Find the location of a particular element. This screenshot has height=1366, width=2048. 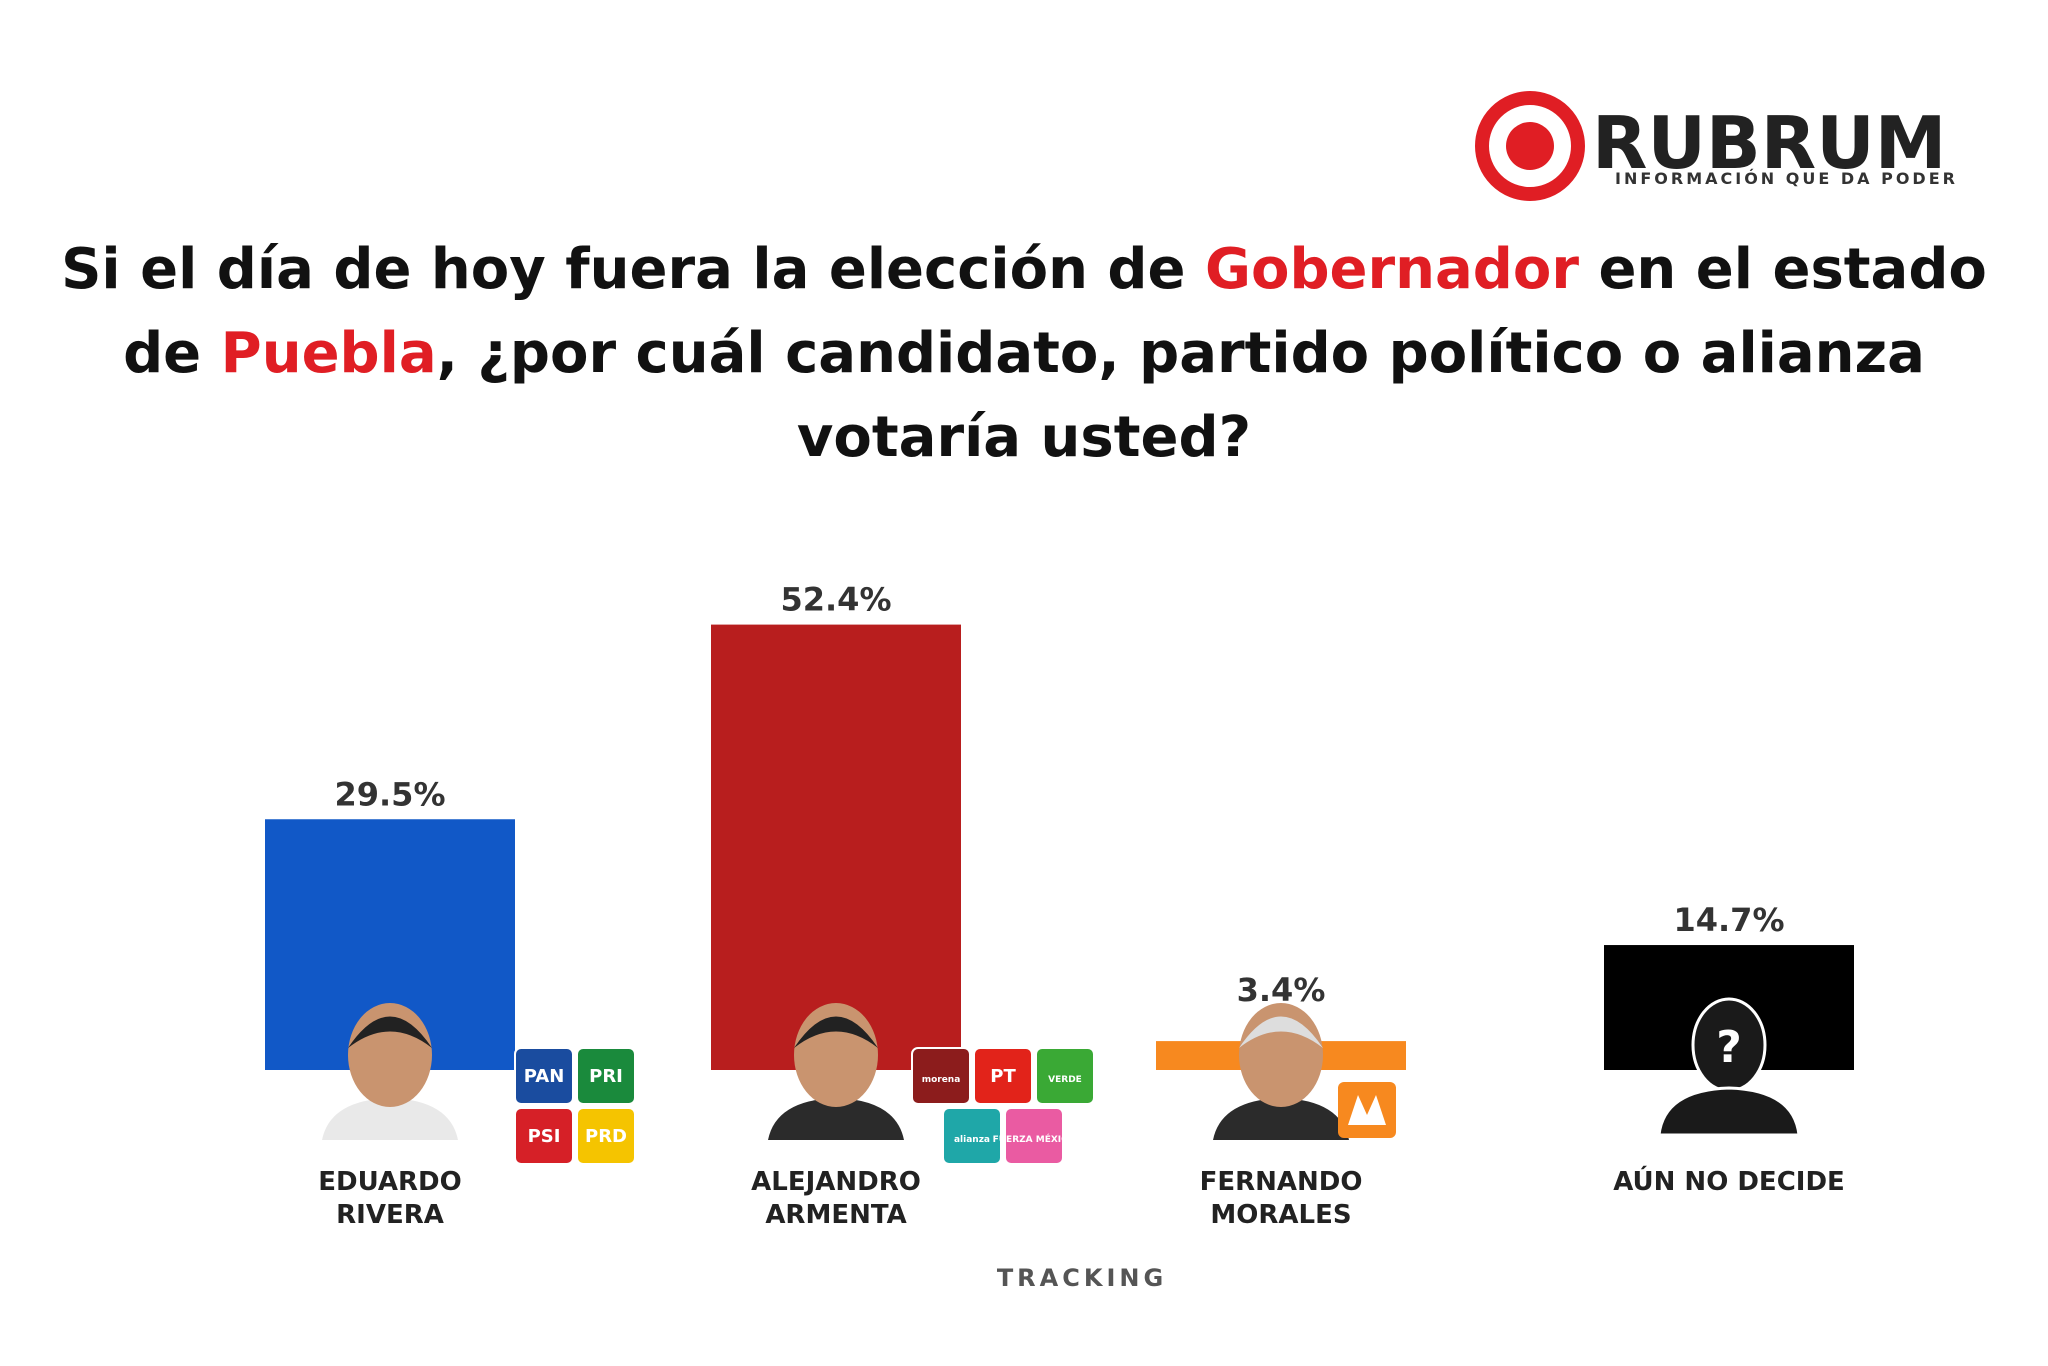

label-line: EDUARDO is located at coordinates (389, 1182).